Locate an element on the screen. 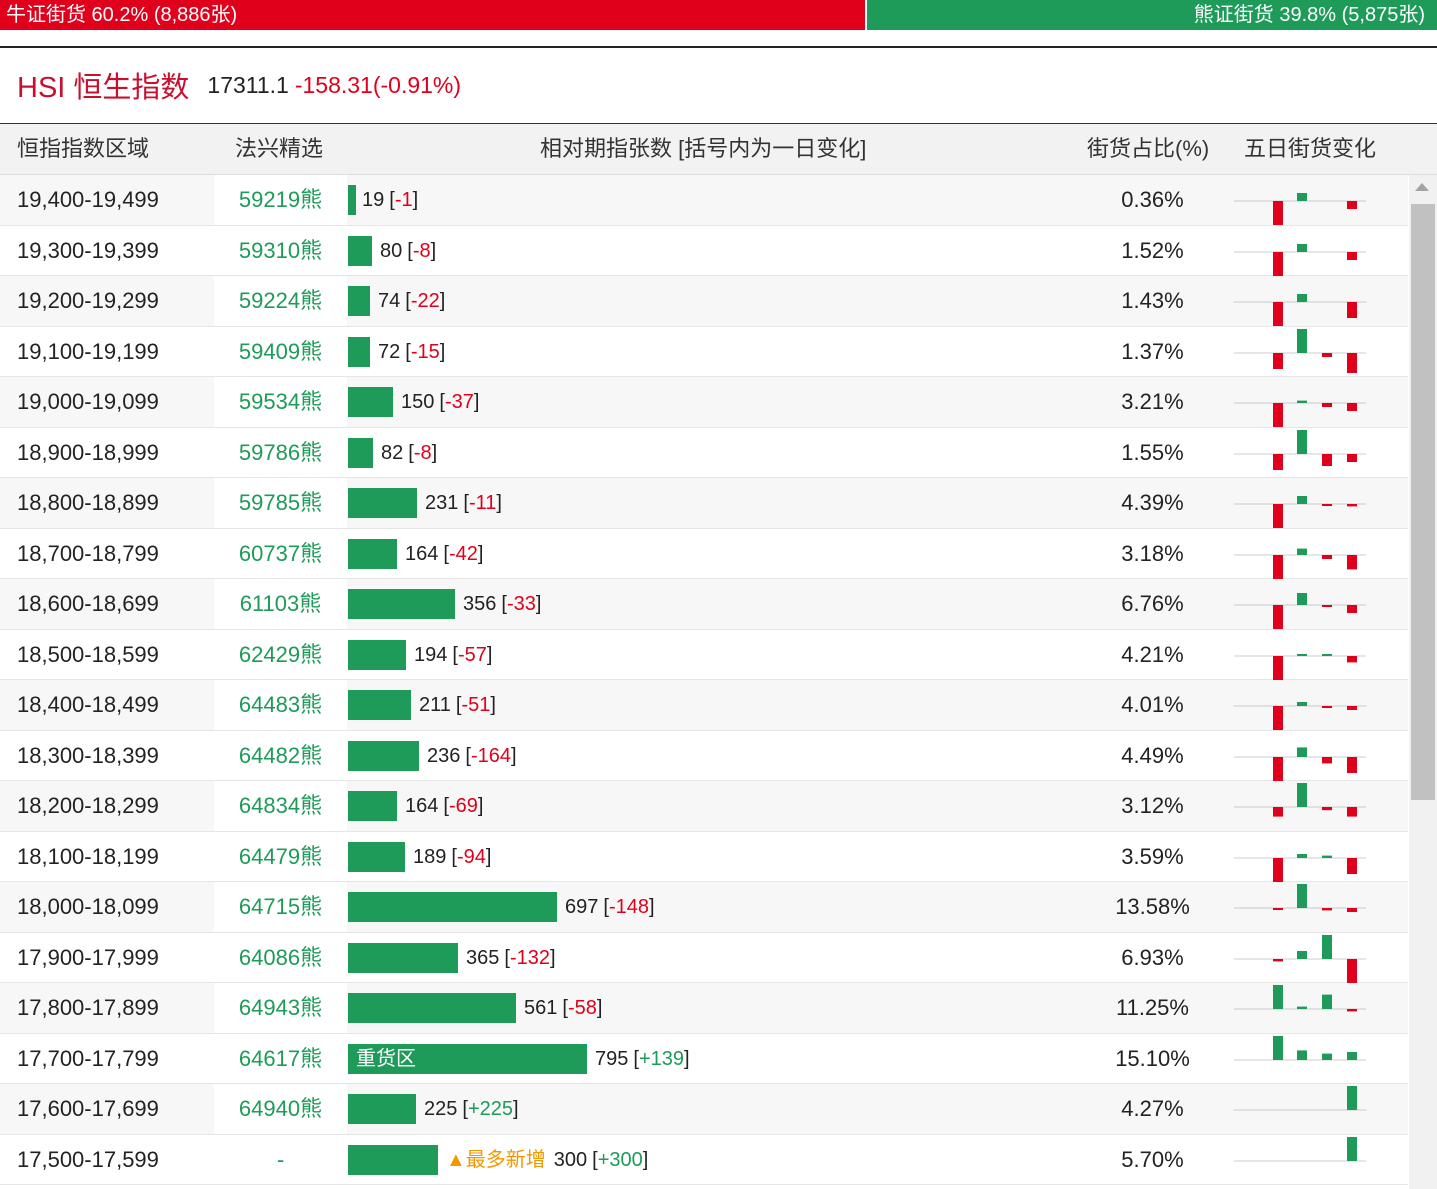 Image resolution: width=1437 pixels, height=1189 pixels. change-value: -11 is located at coordinates (482, 503).